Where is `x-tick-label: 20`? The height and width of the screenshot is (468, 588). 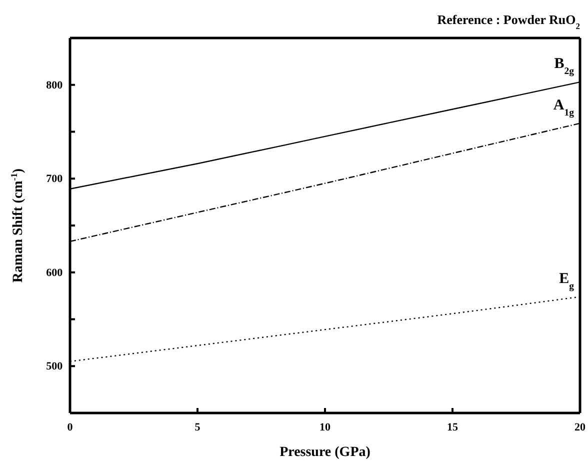 x-tick-label: 20 is located at coordinates (580, 427).